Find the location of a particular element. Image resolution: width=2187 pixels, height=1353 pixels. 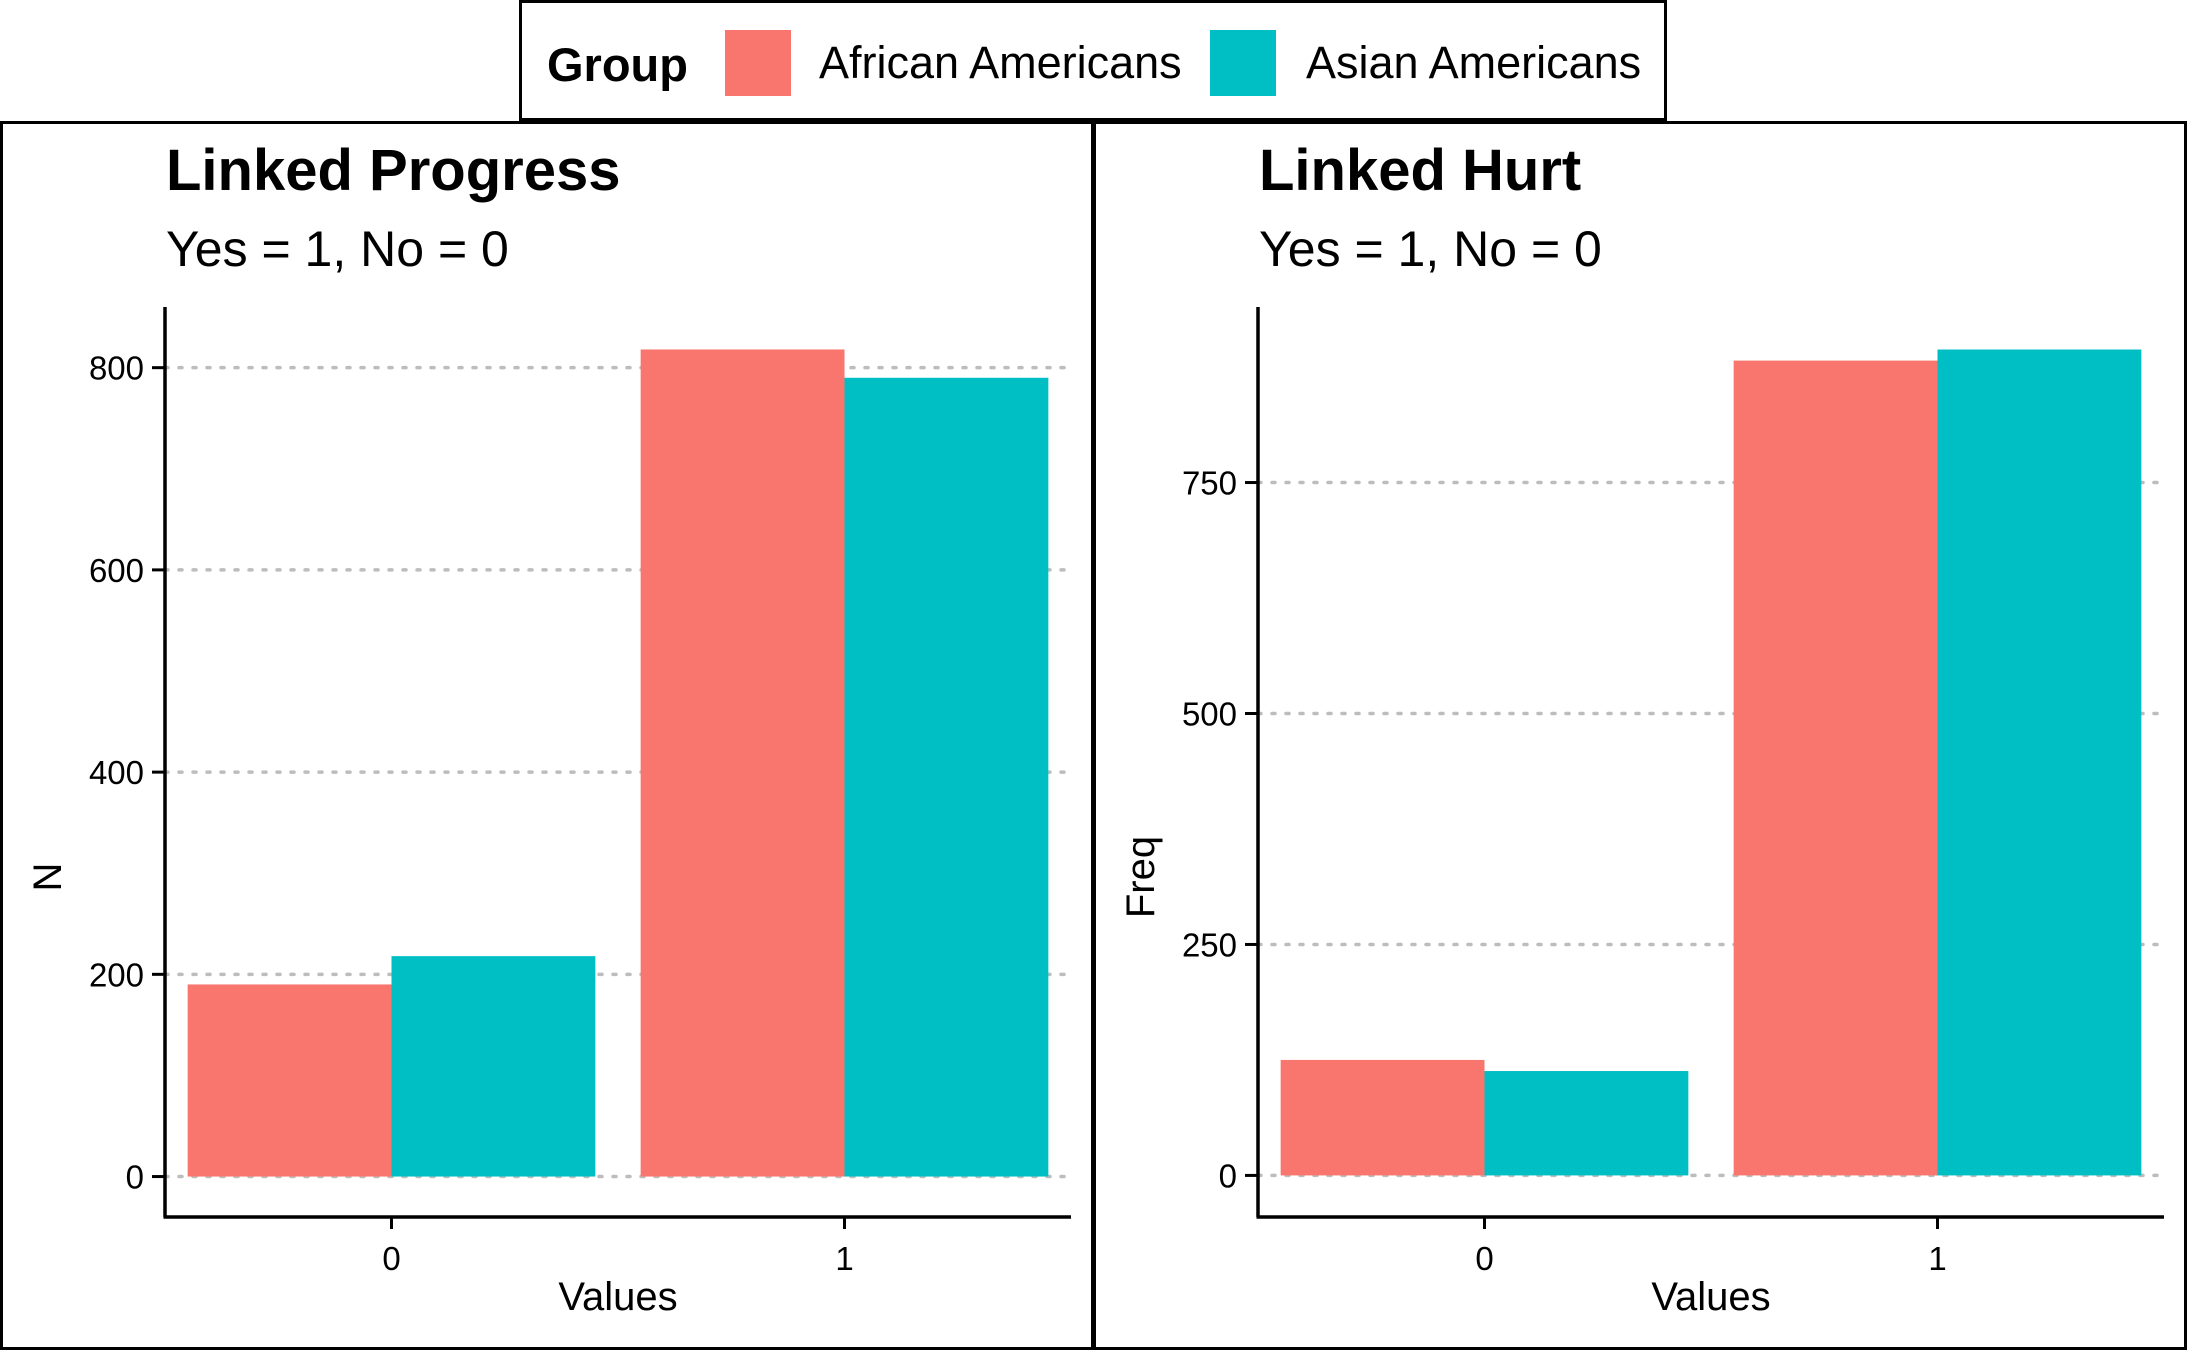

y-axis-label: Freq is located at coordinates (1141, 877).